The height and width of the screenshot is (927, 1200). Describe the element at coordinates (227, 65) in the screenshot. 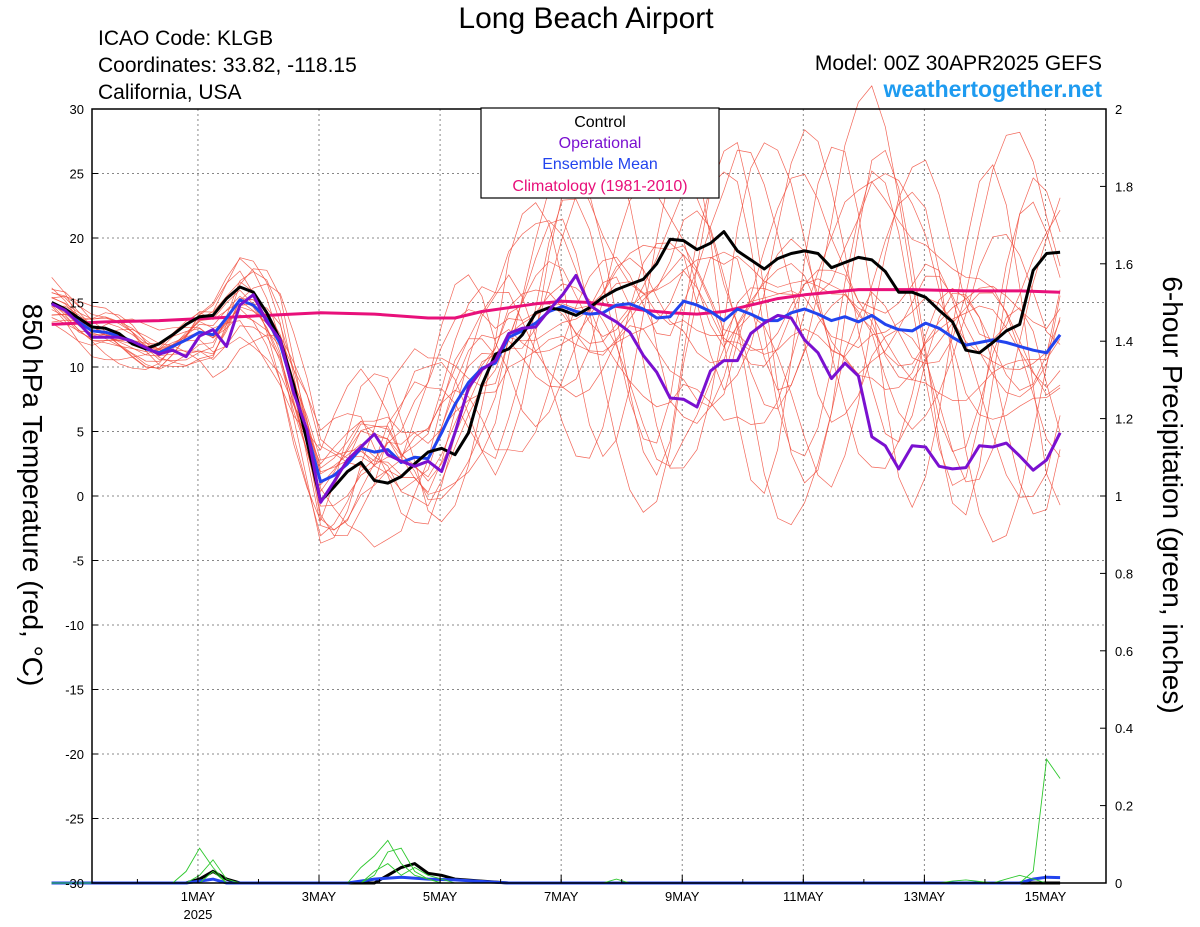

I see `coordinates: Coordinates: 33.82, -118.15` at that location.